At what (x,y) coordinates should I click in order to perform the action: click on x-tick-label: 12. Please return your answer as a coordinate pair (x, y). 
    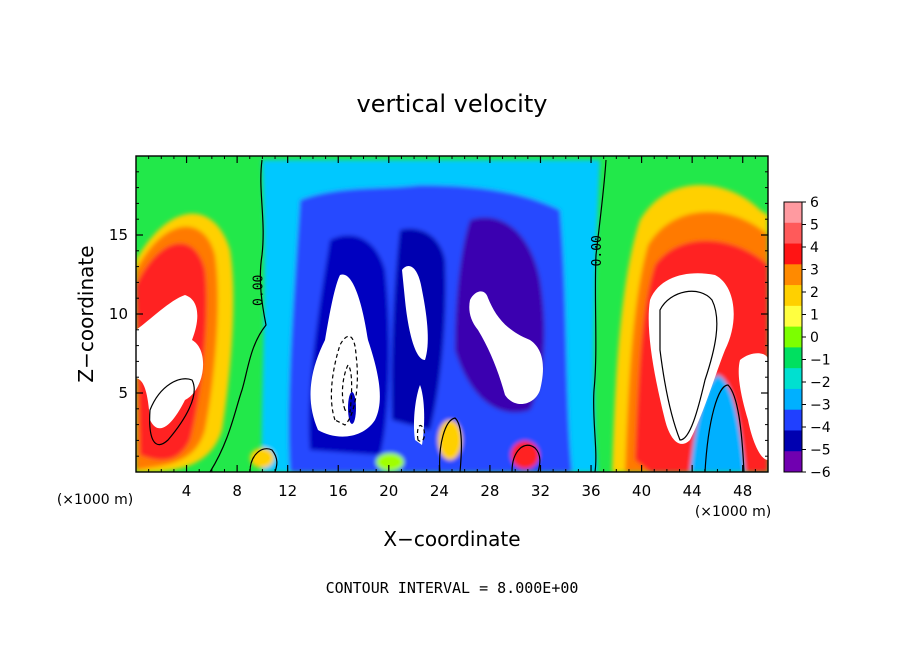
    Looking at the image, I should click on (287, 491).